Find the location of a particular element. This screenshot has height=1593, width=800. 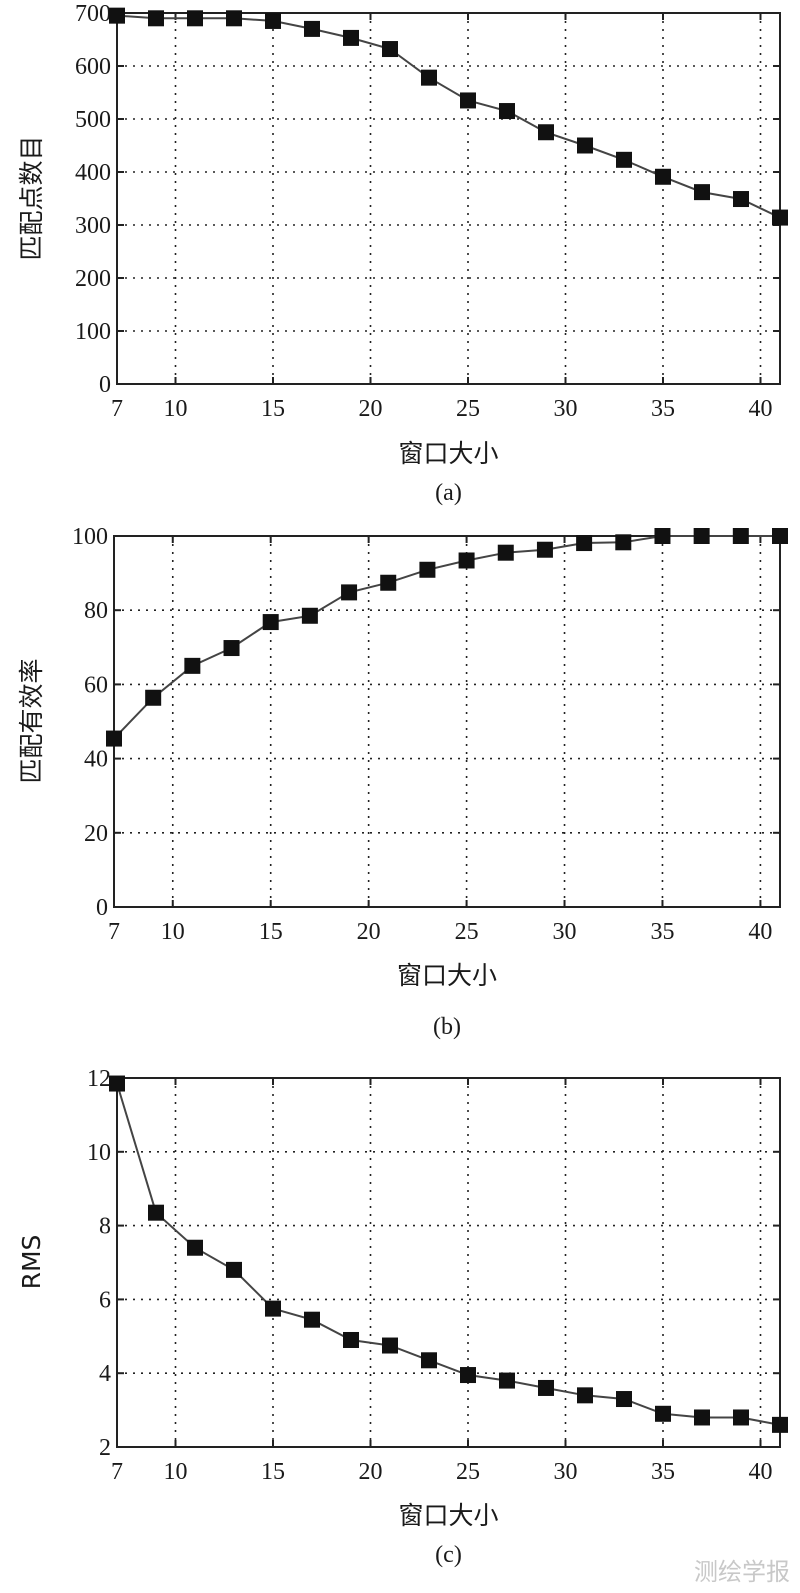

watermark: 测绘学报 is located at coordinates (742, 1572).